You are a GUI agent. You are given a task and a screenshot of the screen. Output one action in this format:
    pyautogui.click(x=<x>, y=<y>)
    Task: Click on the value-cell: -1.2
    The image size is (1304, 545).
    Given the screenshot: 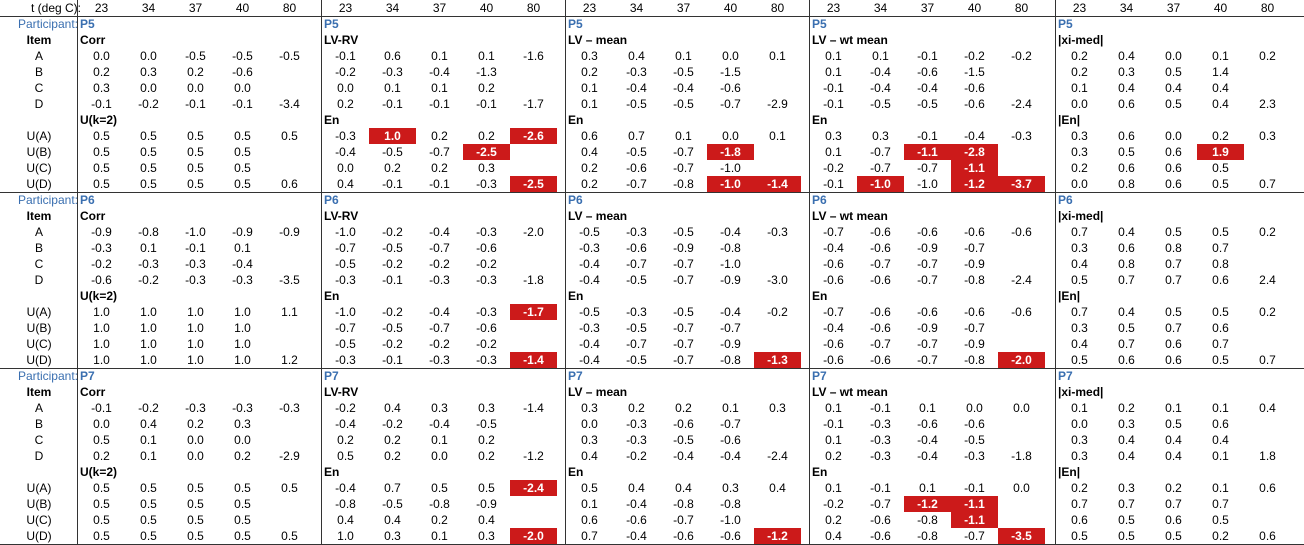 What is the action you would take?
    pyautogui.click(x=533, y=456)
    